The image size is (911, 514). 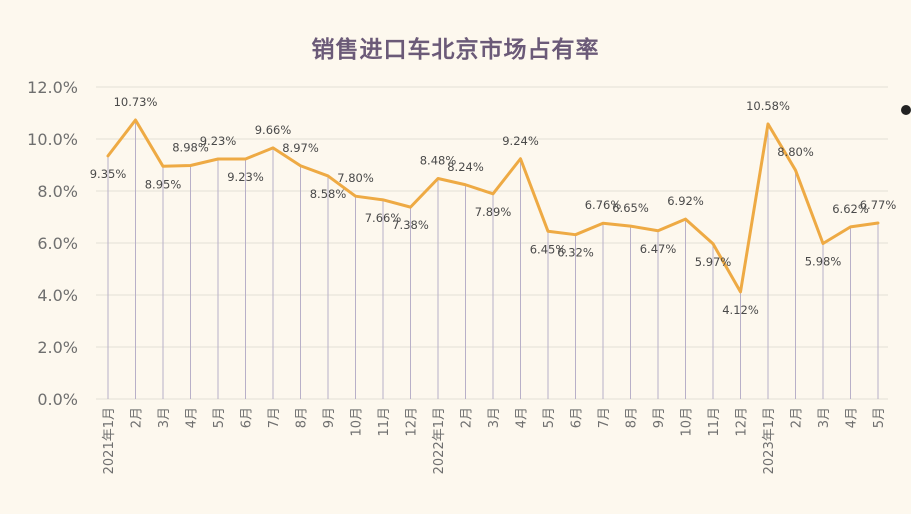 What do you see at coordinates (878, 205) in the screenshot?
I see `data-label: 6.77%` at bounding box center [878, 205].